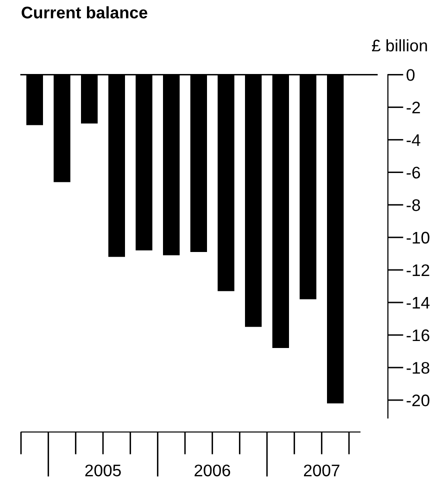 This screenshot has width=436, height=484. What do you see at coordinates (85, 12) in the screenshot?
I see `chart-title: Current balance` at bounding box center [85, 12].